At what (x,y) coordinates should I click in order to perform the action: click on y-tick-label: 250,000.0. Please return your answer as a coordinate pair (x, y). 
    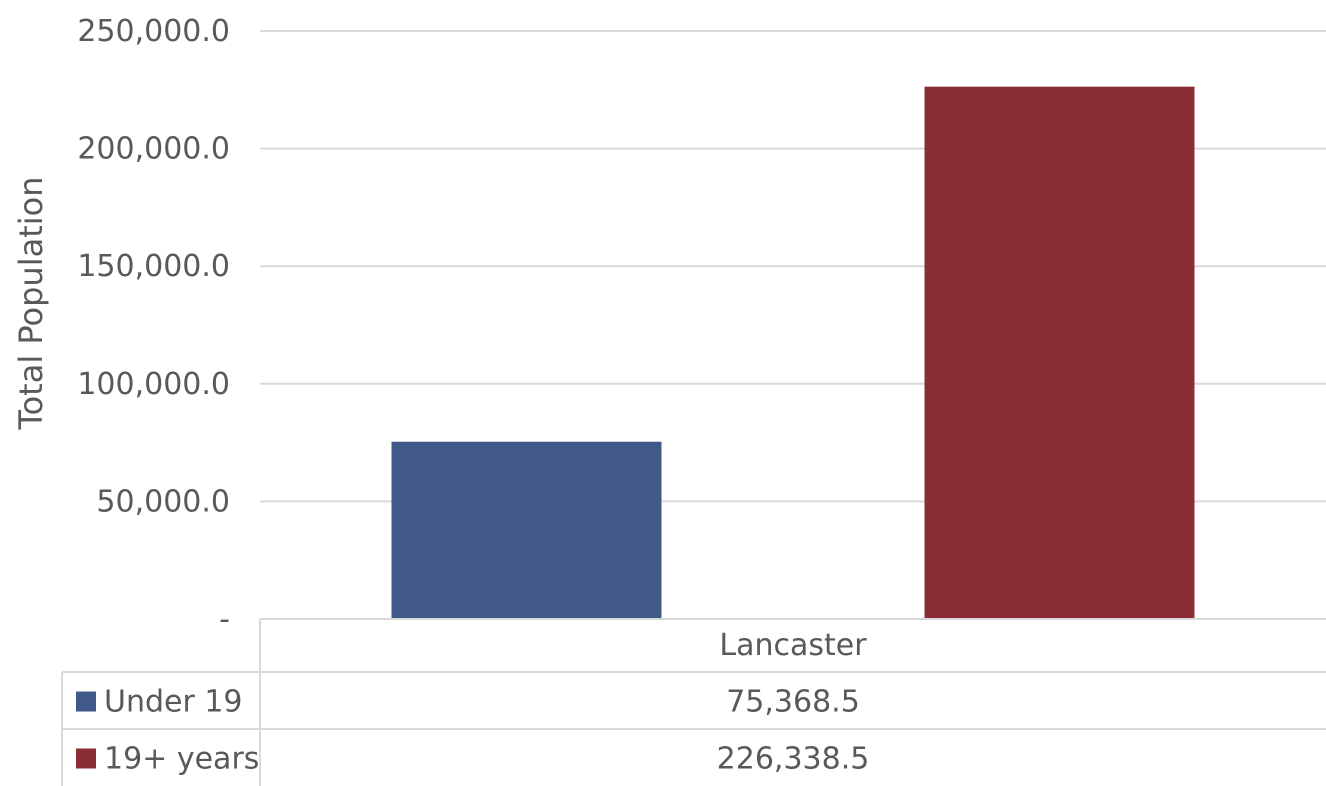
    Looking at the image, I should click on (153, 31).